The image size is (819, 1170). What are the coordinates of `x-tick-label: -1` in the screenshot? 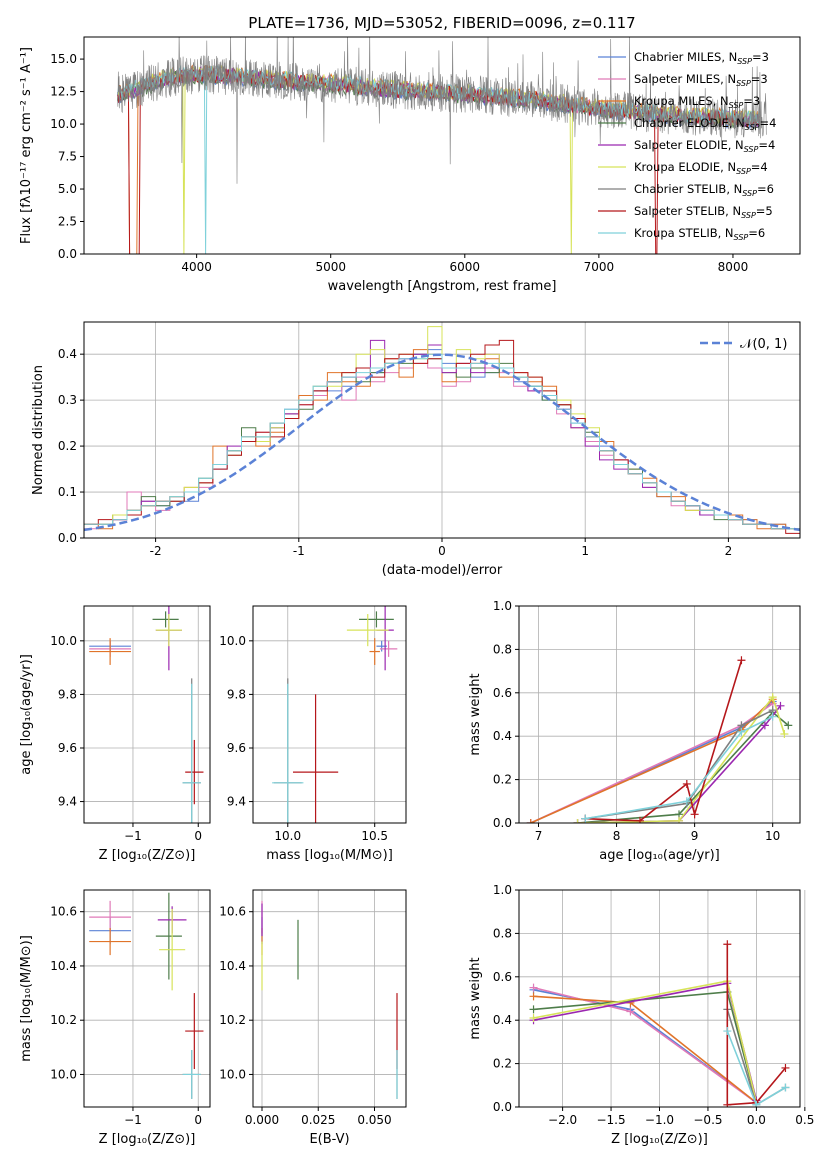 It's located at (299, 551).